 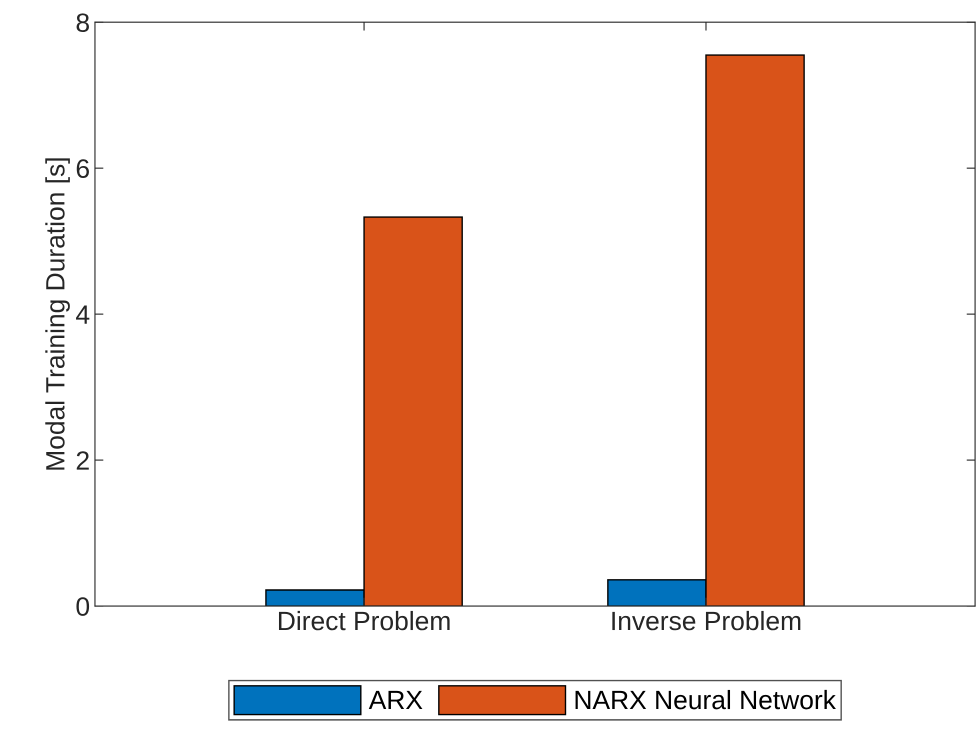 I want to click on y-axis-title: Modal Training Duration [s], so click(x=57, y=314).